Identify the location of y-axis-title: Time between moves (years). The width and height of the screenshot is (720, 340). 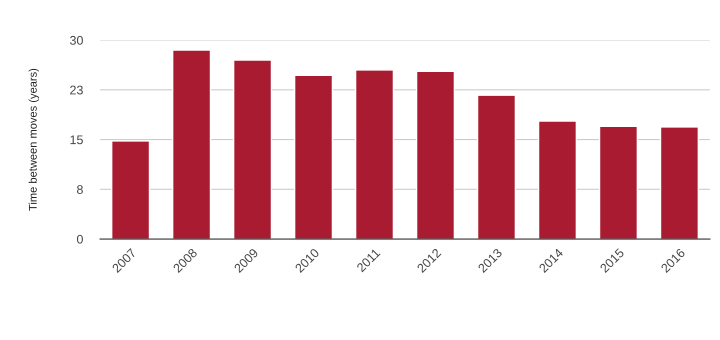
(33, 139).